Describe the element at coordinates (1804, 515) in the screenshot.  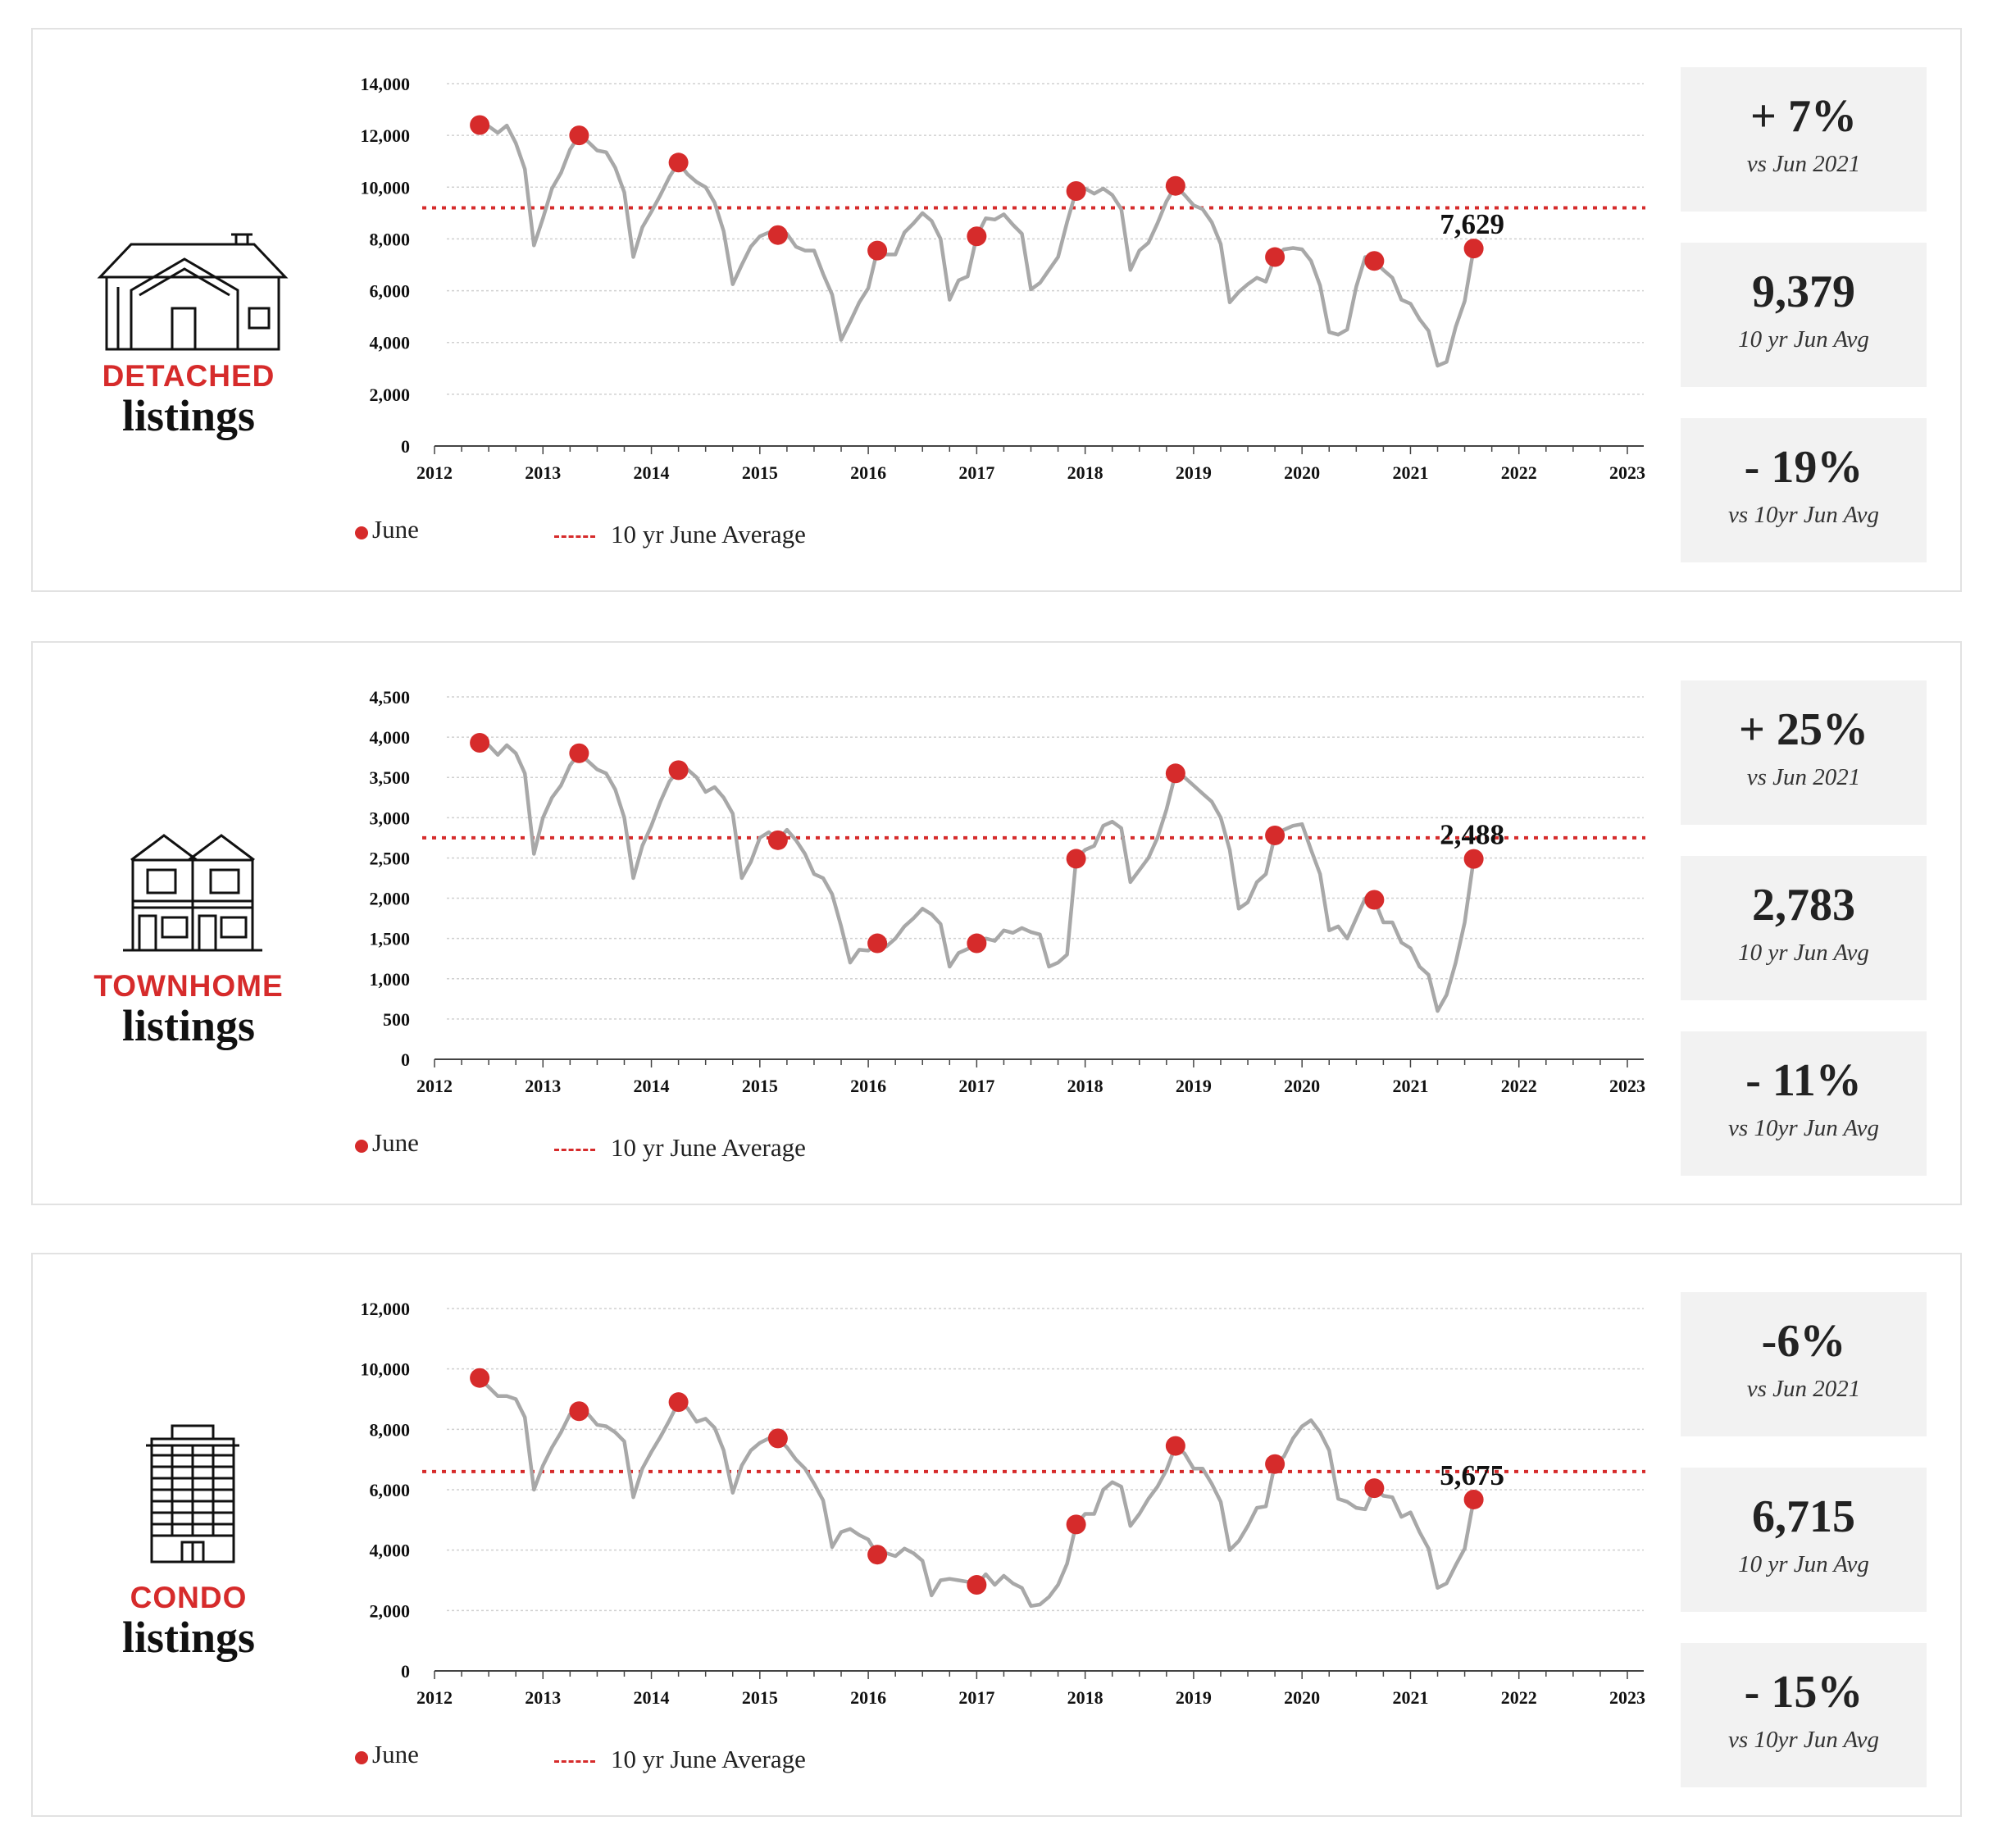
I see `stat-label: vs 10yr Jun Avg` at that location.